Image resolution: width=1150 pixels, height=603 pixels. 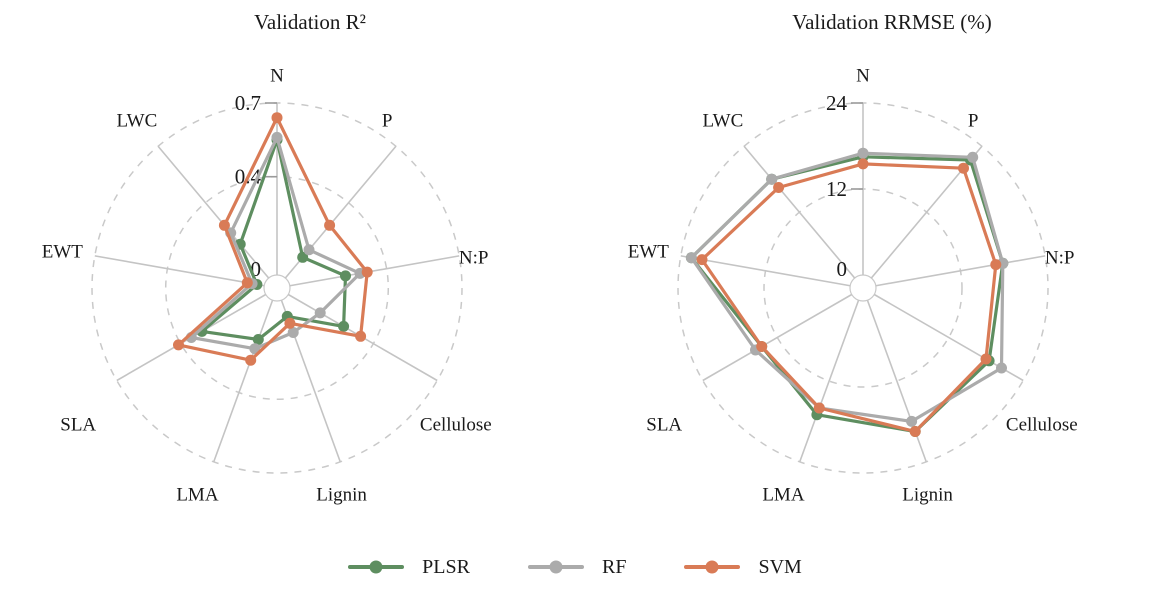 I want to click on legend-label-rf: RF, so click(x=614, y=566).